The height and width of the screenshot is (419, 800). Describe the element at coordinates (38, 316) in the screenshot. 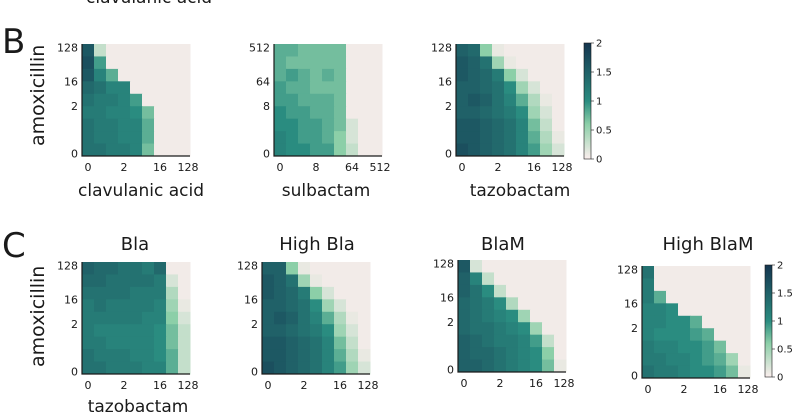

I see `panel-c-ylabel: amoxicillin` at that location.